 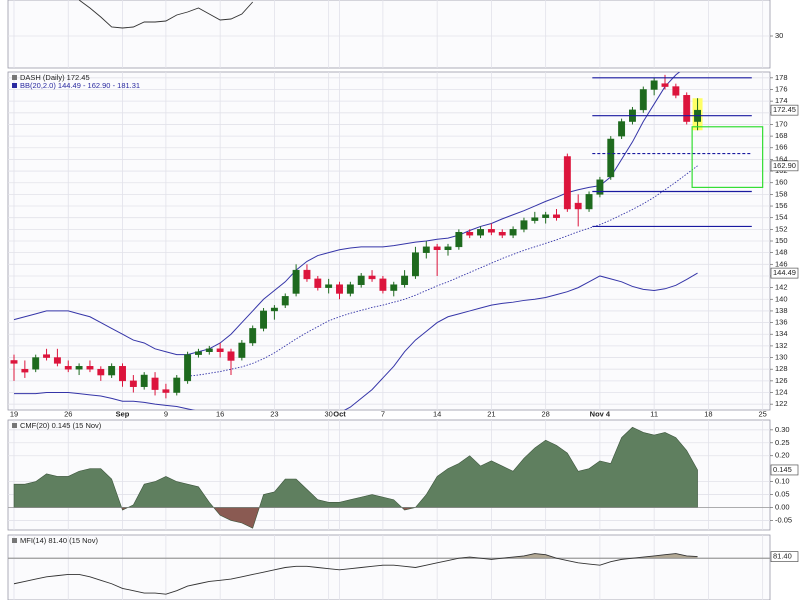 What do you see at coordinates (782, 429) in the screenshot?
I see `y-tick-label: 0.30` at bounding box center [782, 429].